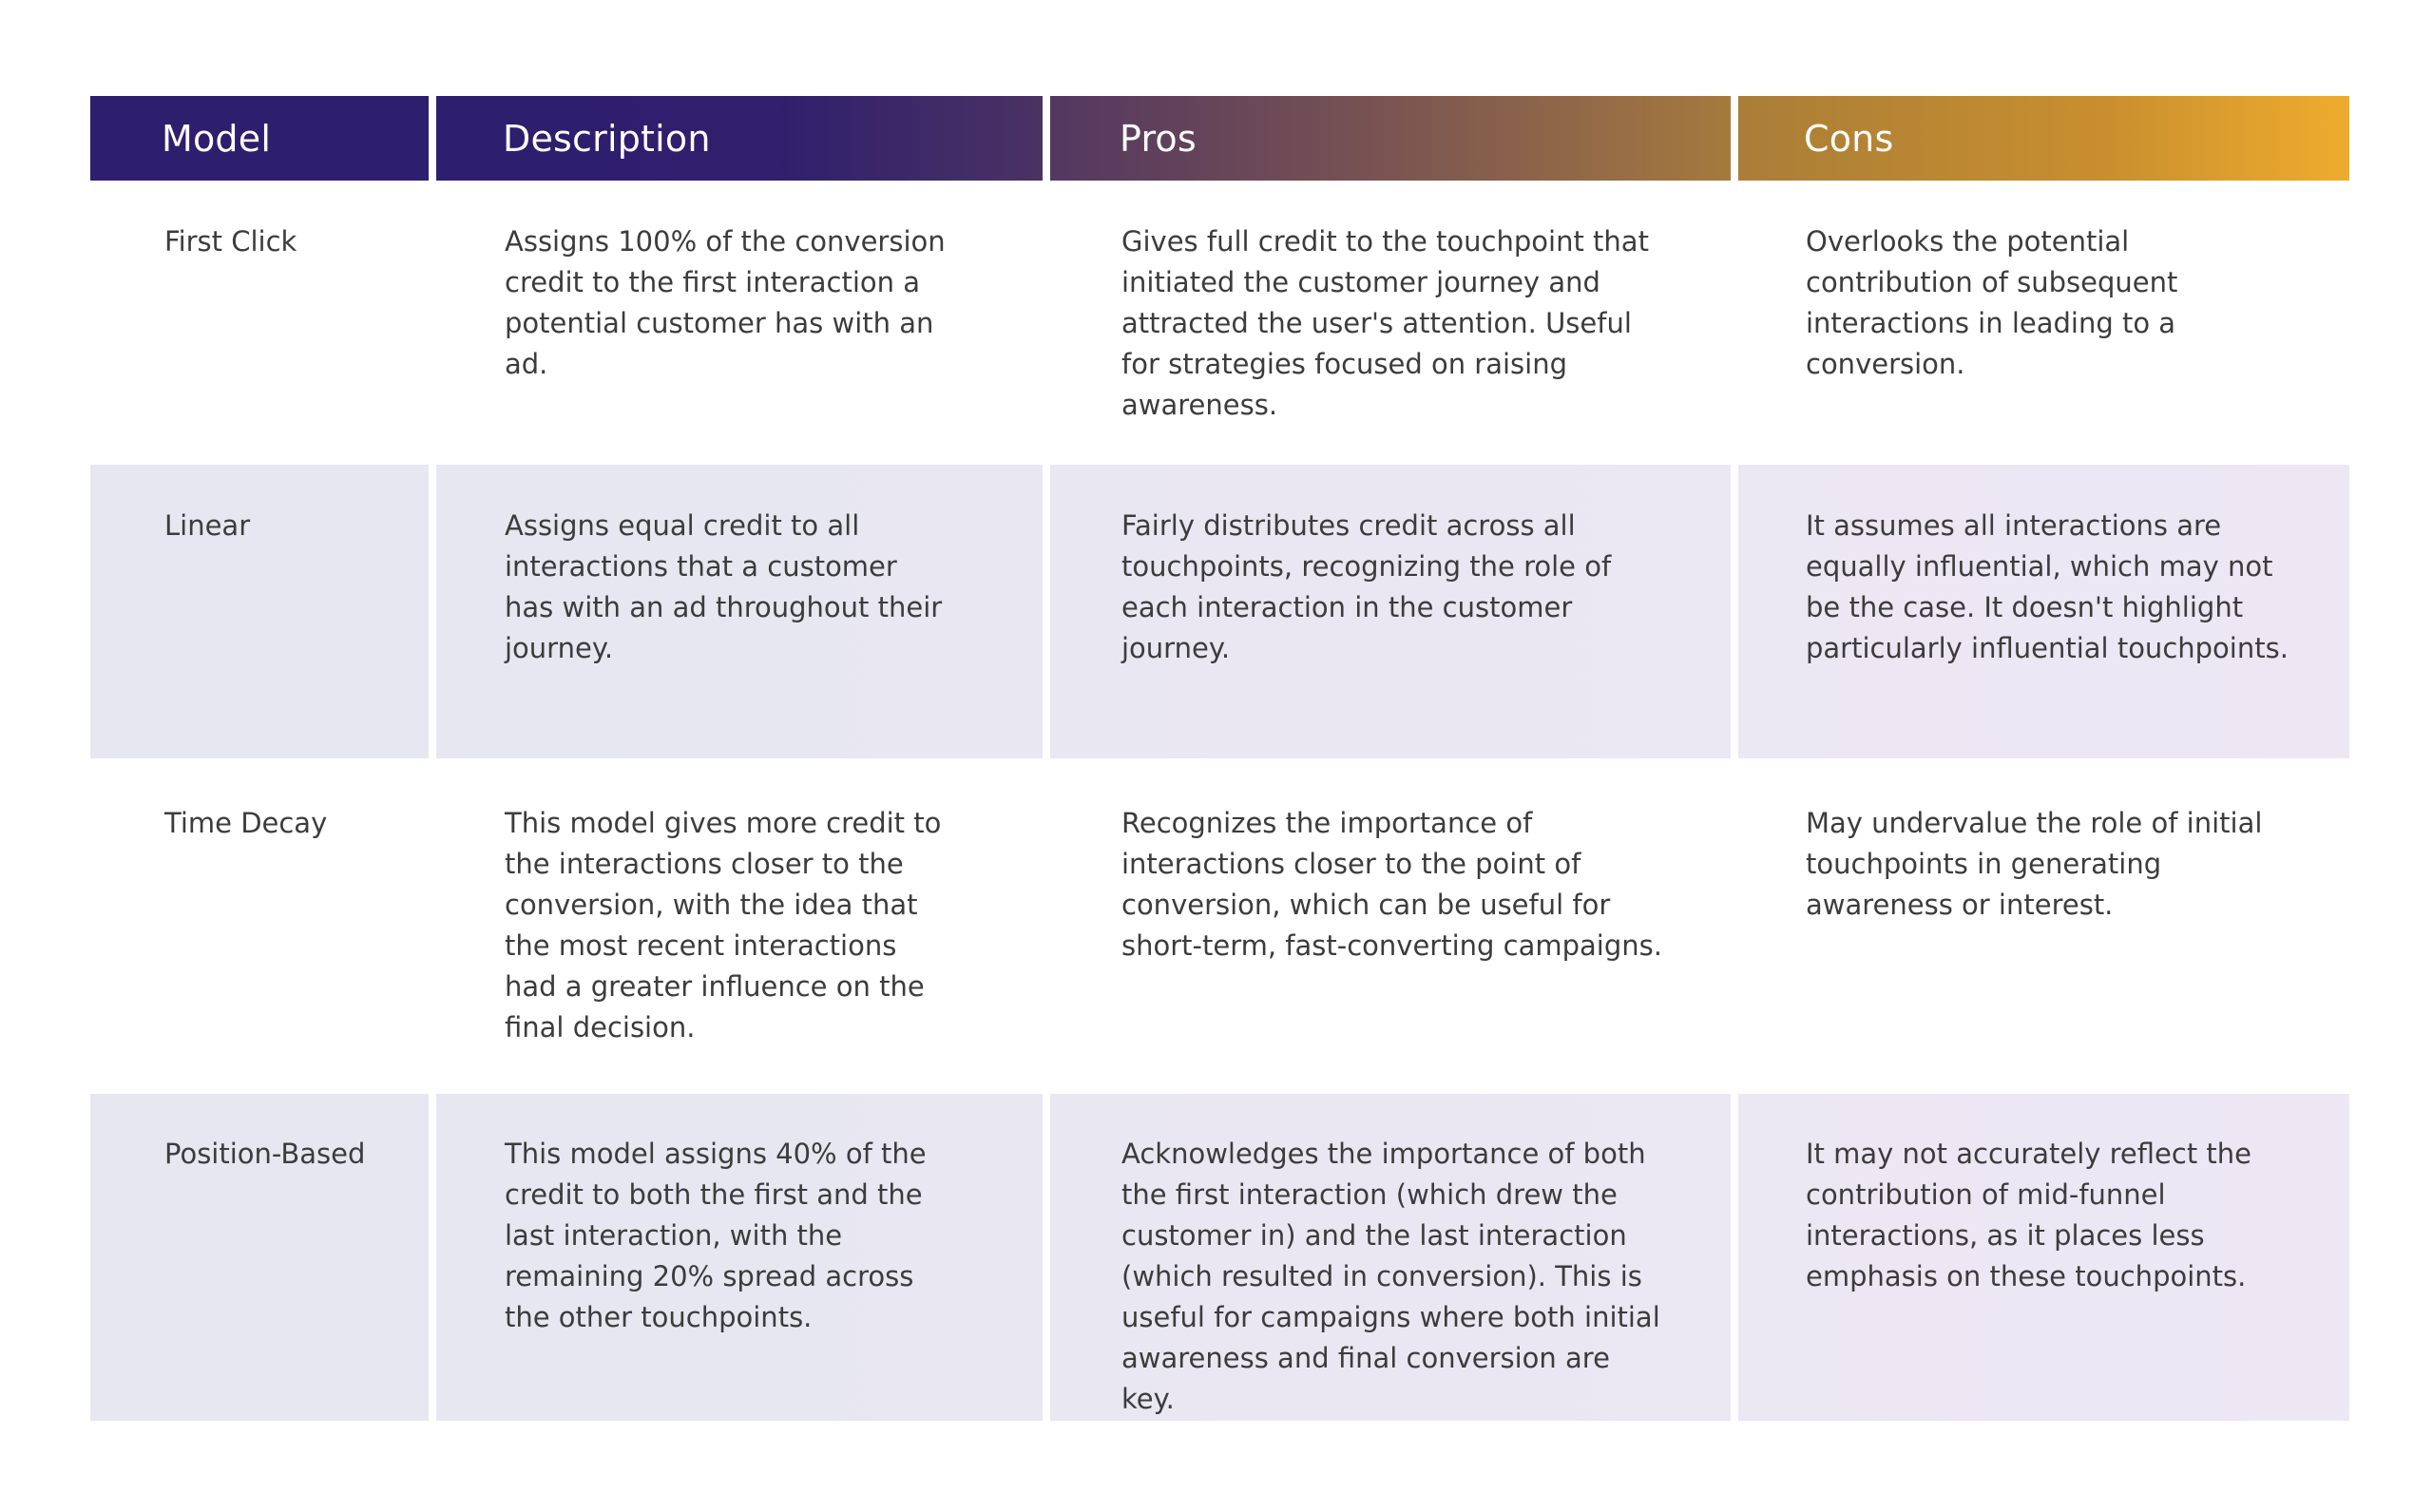  What do you see at coordinates (259, 1257) in the screenshot?
I see `model-name: Position-Based` at bounding box center [259, 1257].